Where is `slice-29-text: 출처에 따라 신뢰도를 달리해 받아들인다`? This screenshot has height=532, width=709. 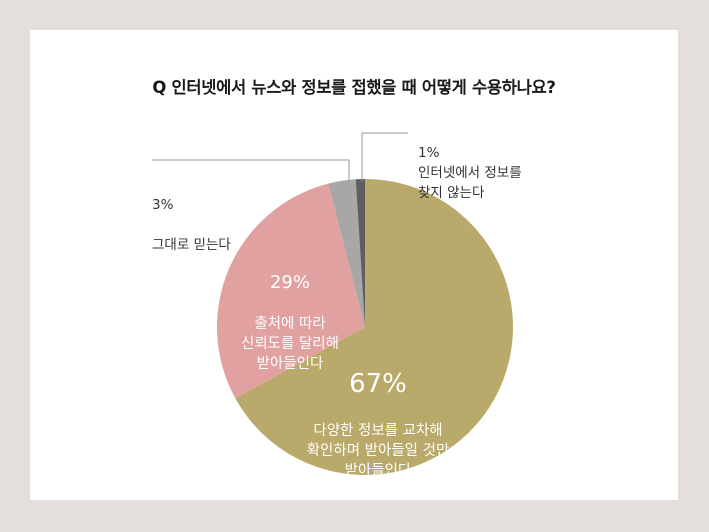
slice-29-text: 출처에 따라 신뢰도를 달리해 받아들인다 is located at coordinates (290, 344).